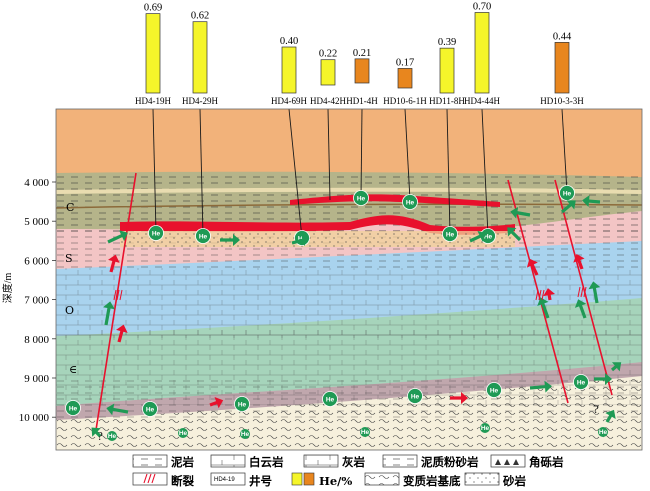  I want to click on well-name-hd4-69h: HD4-69H, so click(289, 101).